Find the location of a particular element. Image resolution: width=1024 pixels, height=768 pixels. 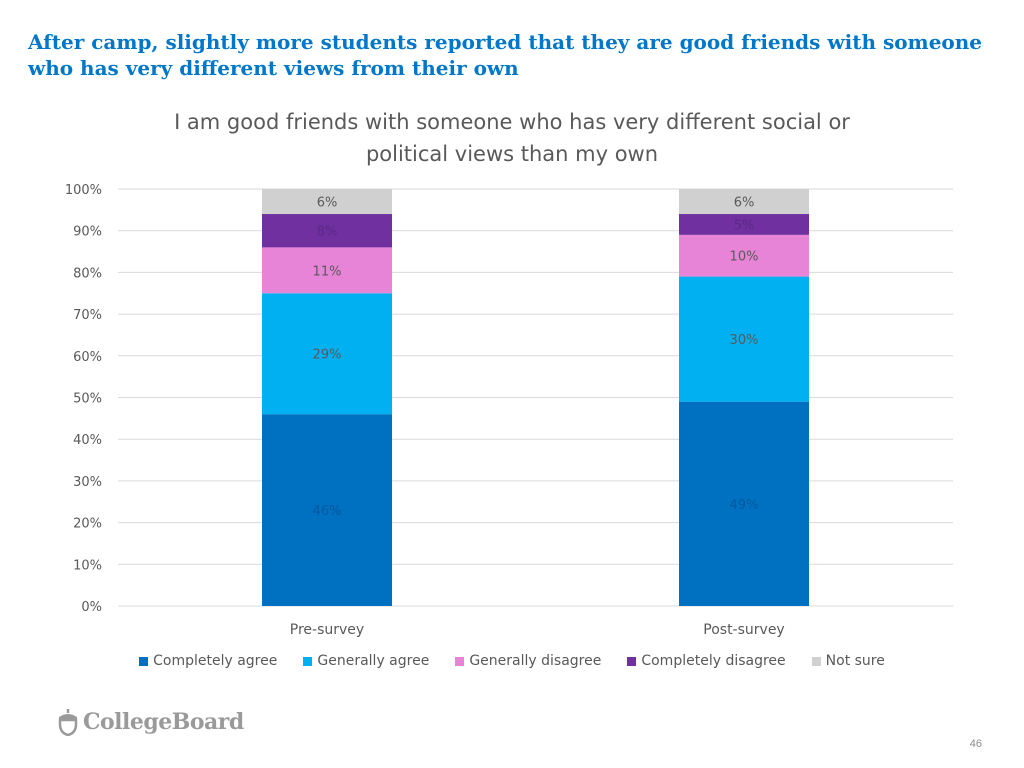

y-tick-label: 10% is located at coordinates (87, 565).